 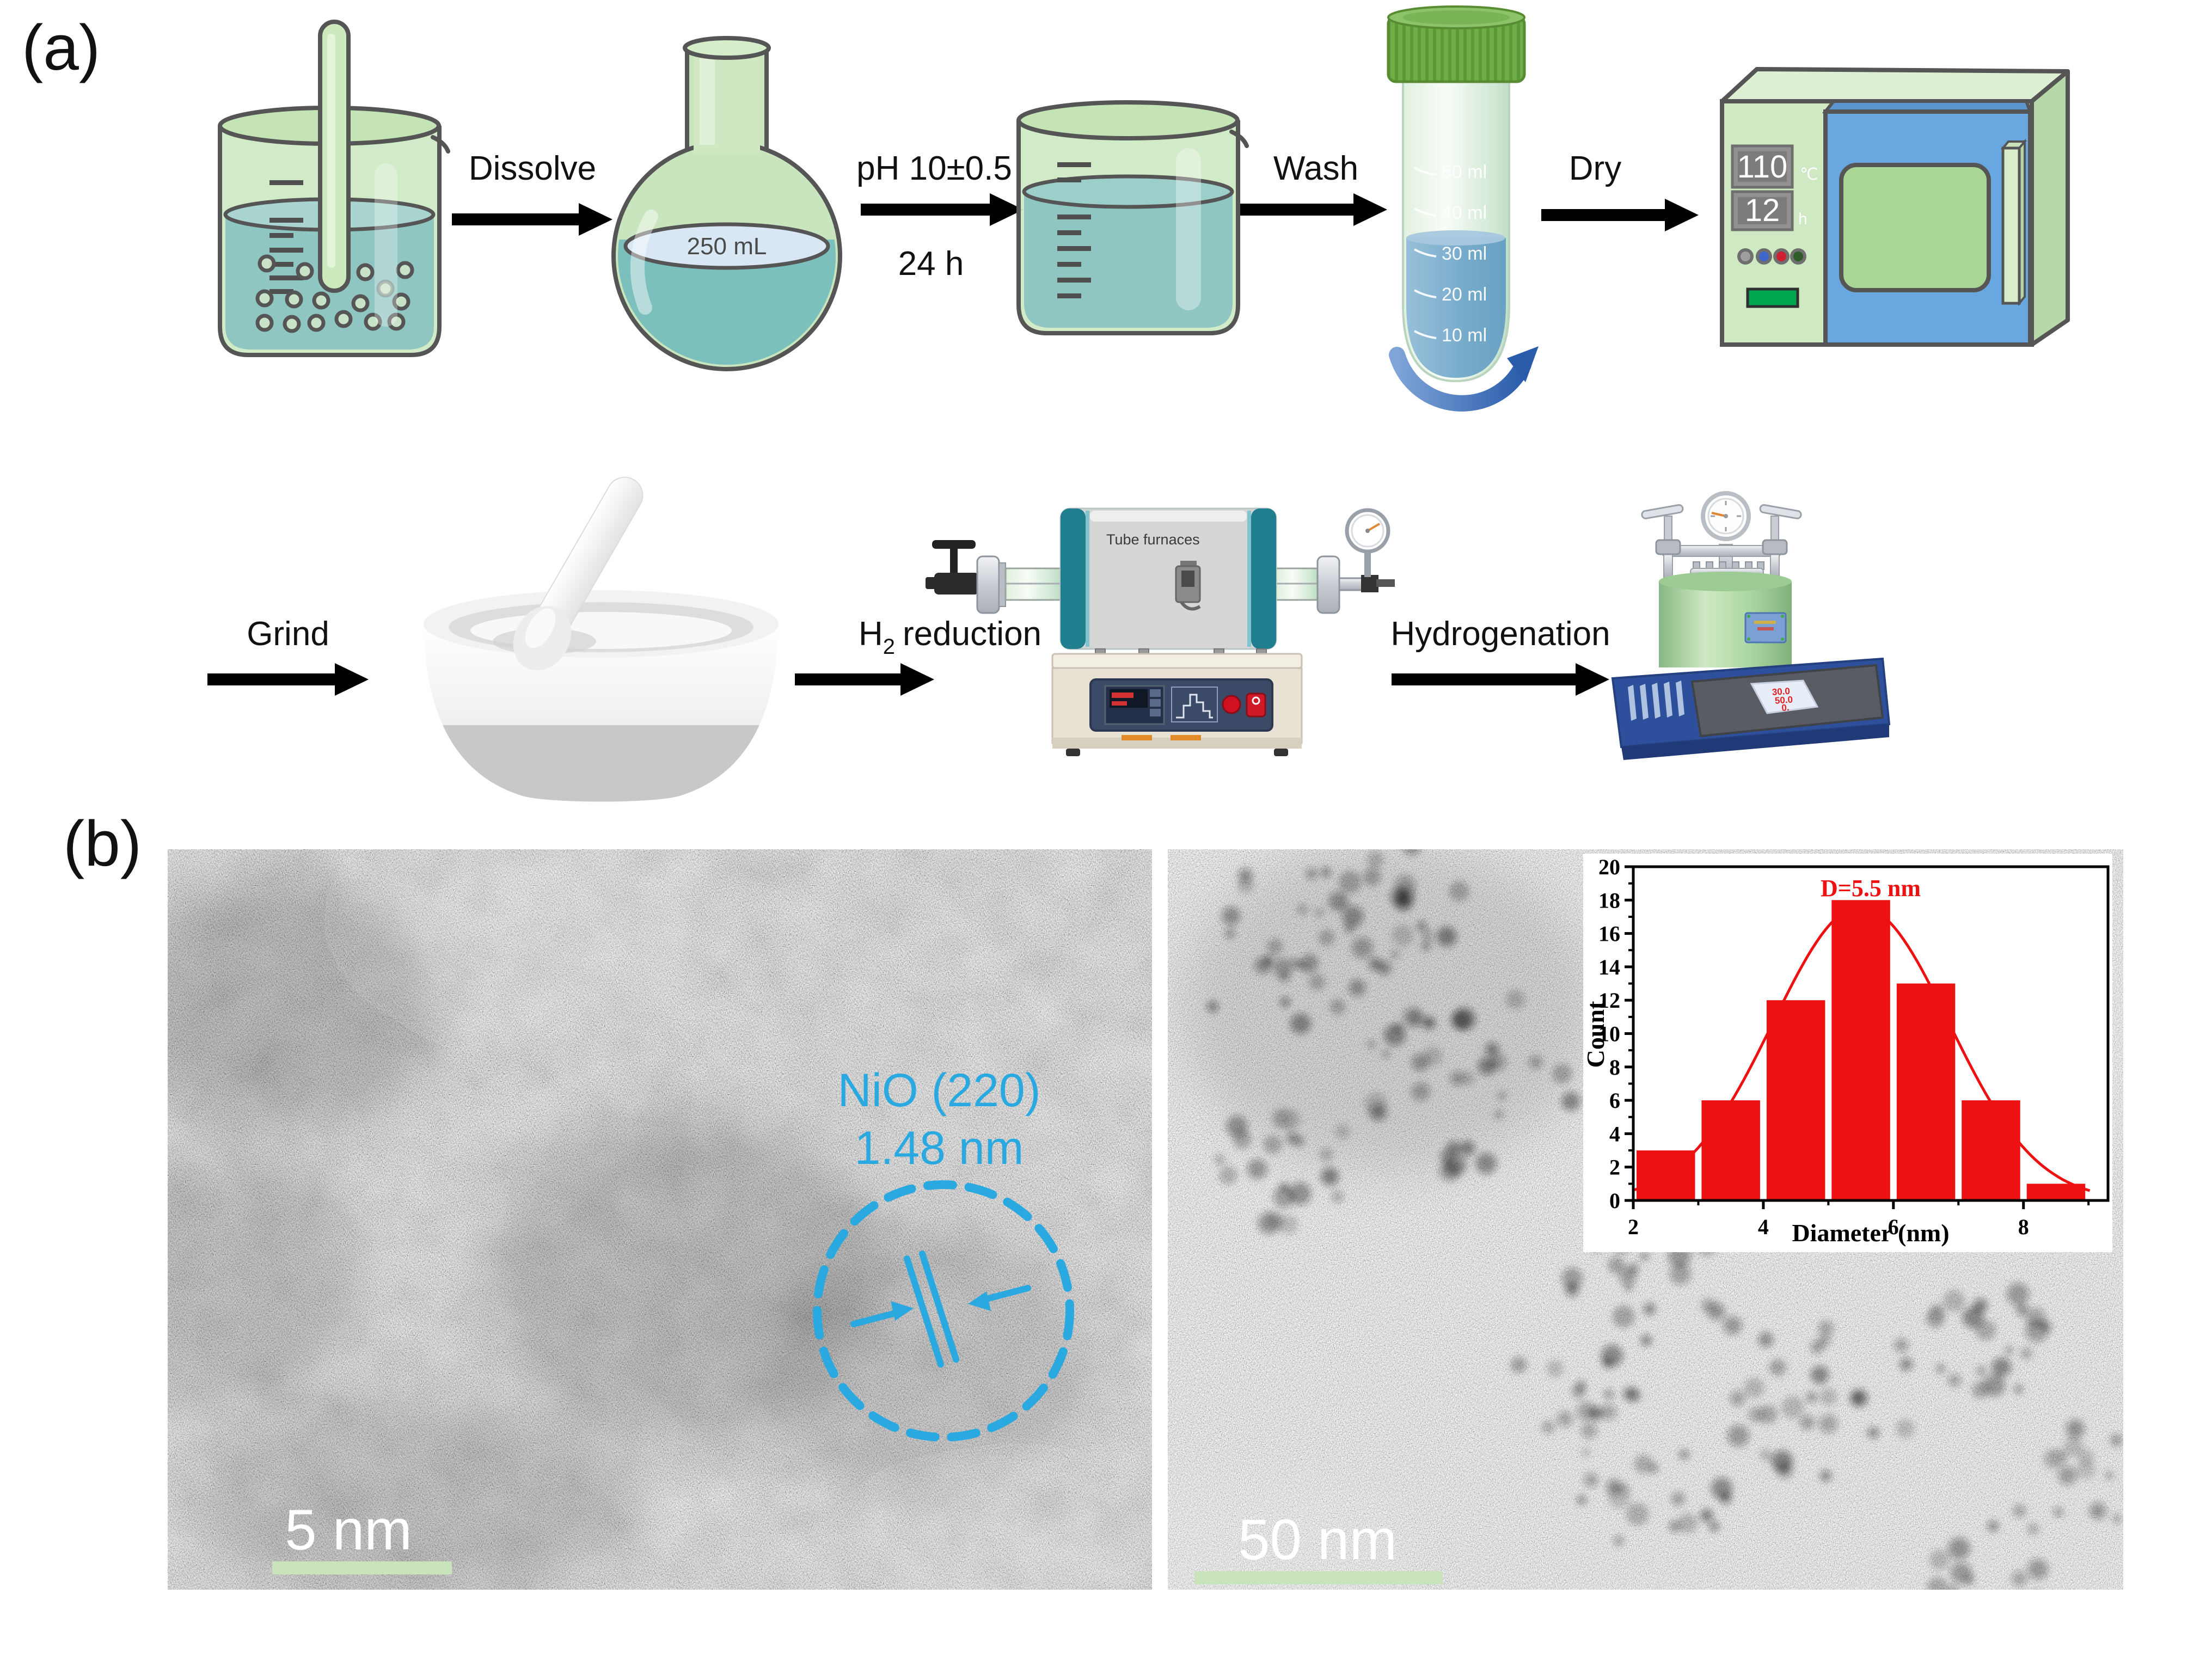 What do you see at coordinates (1803, 219) in the screenshot?
I see `svg-text: h` at bounding box center [1803, 219].